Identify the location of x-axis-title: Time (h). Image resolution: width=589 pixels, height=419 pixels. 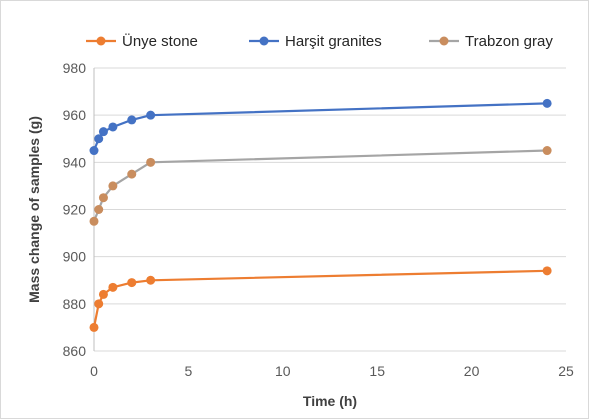
(330, 401).